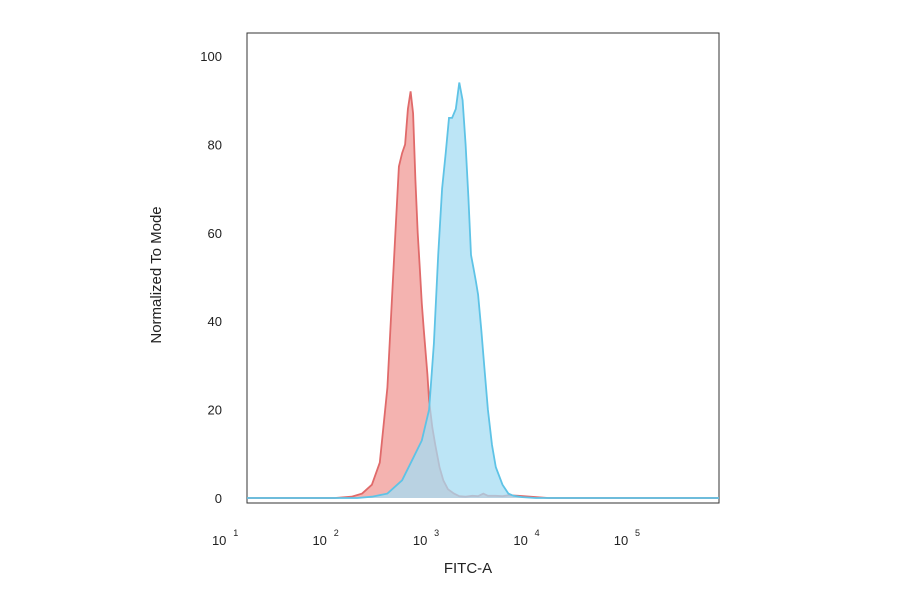  I want to click on x-tick-labels: 10 1 10 2 10 3 10 4 10 5, so click(426, 538).